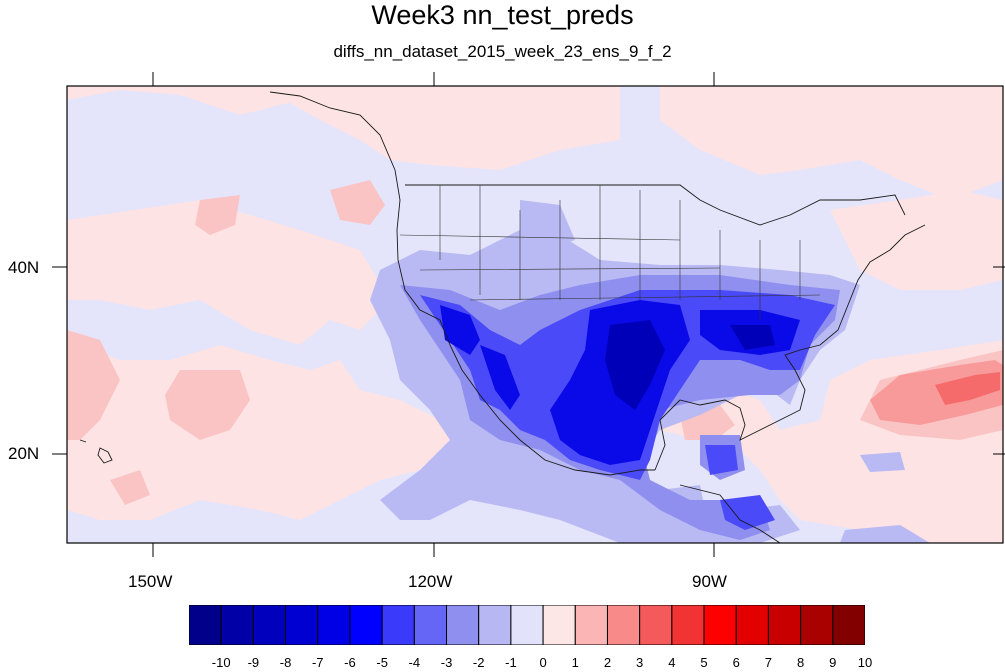 The image size is (1005, 672). What do you see at coordinates (285, 662) in the screenshot?
I see `colorbar-label: -8` at bounding box center [285, 662].